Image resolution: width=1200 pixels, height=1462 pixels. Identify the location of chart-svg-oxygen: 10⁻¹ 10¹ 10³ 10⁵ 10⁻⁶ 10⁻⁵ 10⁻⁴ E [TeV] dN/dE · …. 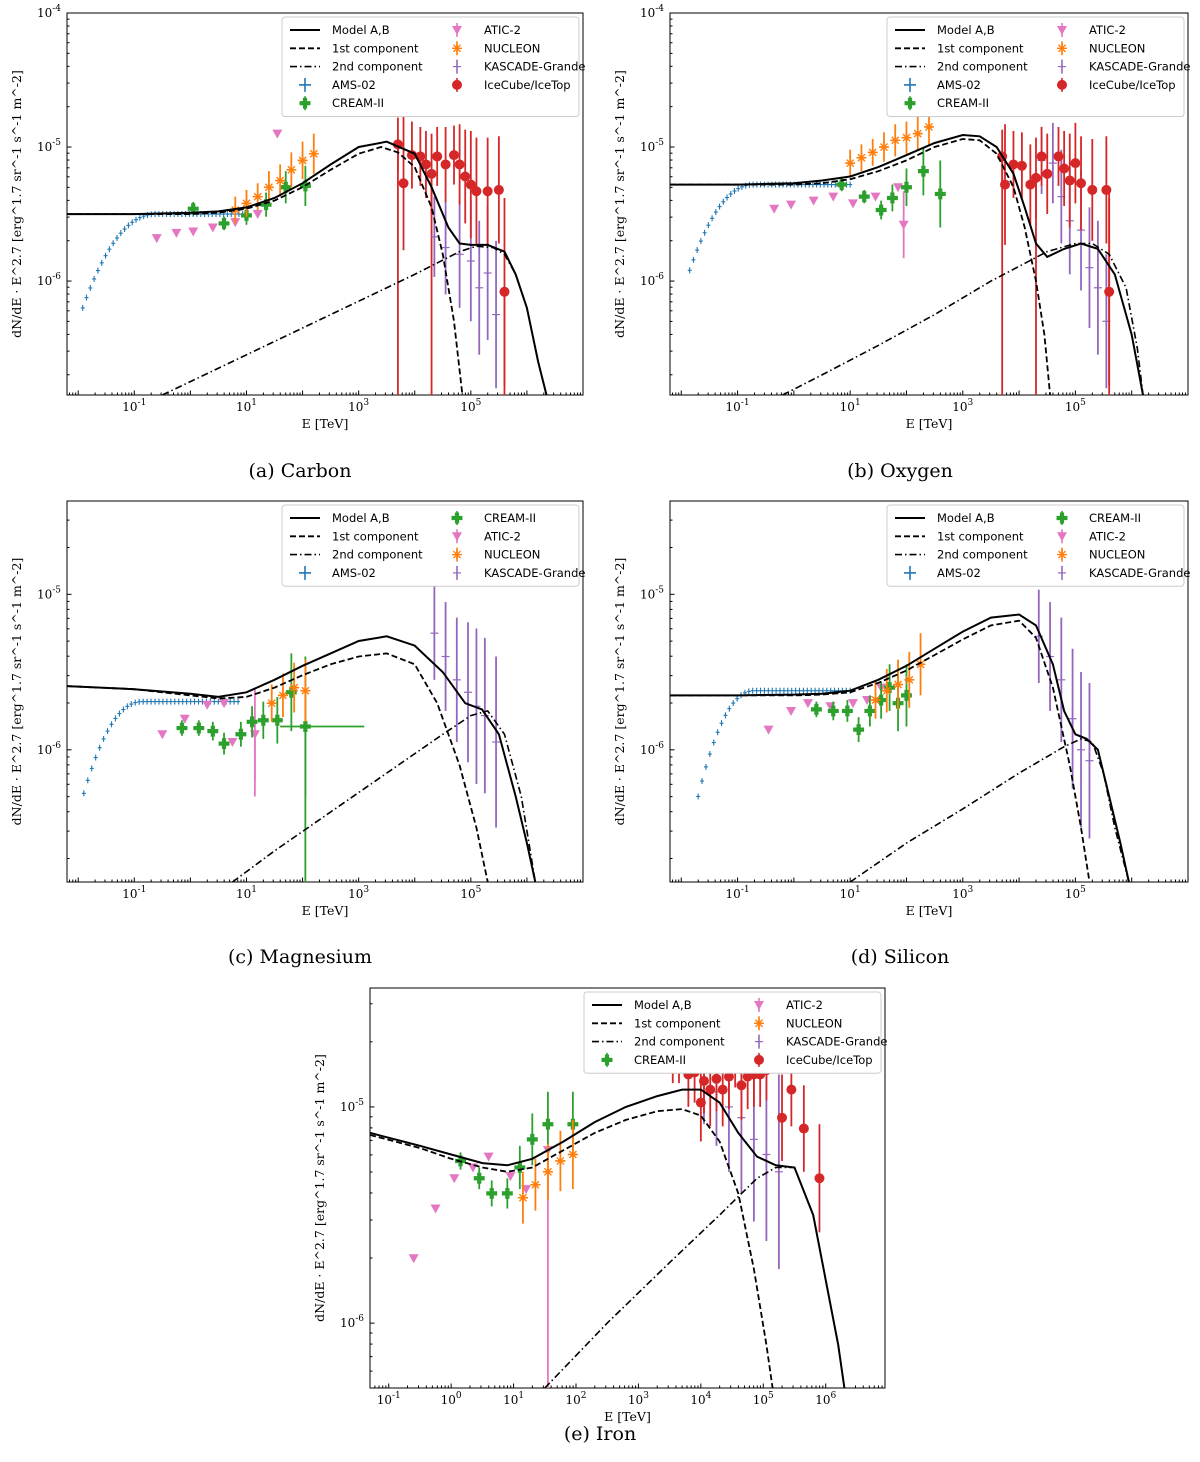
(901, 217).